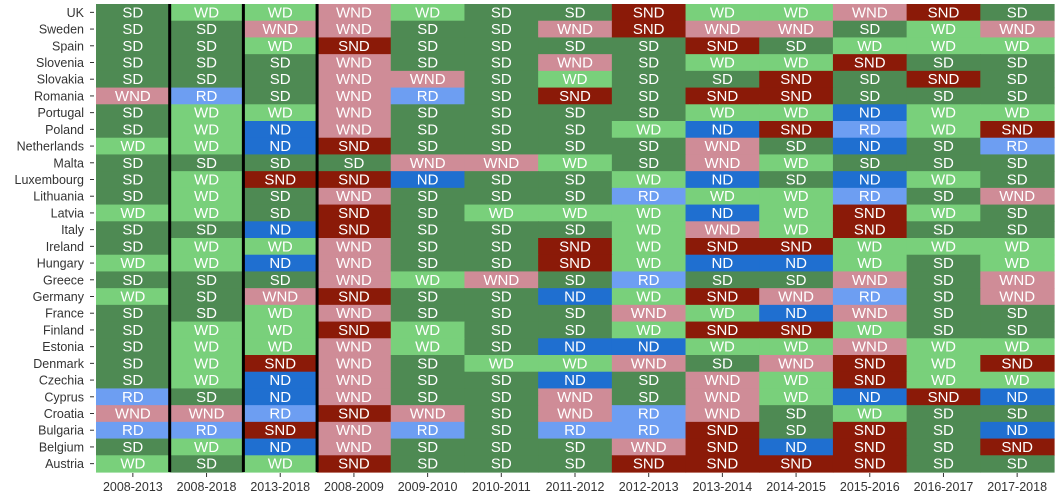 This screenshot has height=498, width=1059. Describe the element at coordinates (61, 381) in the screenshot. I see `row-label: Czechia` at that location.